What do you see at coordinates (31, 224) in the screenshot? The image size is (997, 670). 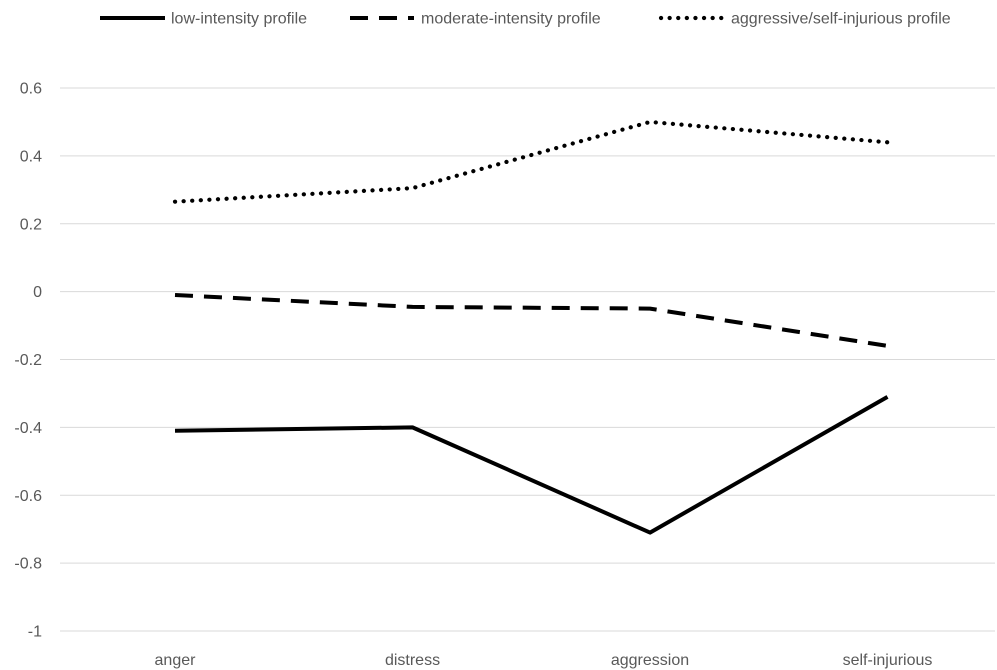 I see `y-tick-label: 0.2` at bounding box center [31, 224].